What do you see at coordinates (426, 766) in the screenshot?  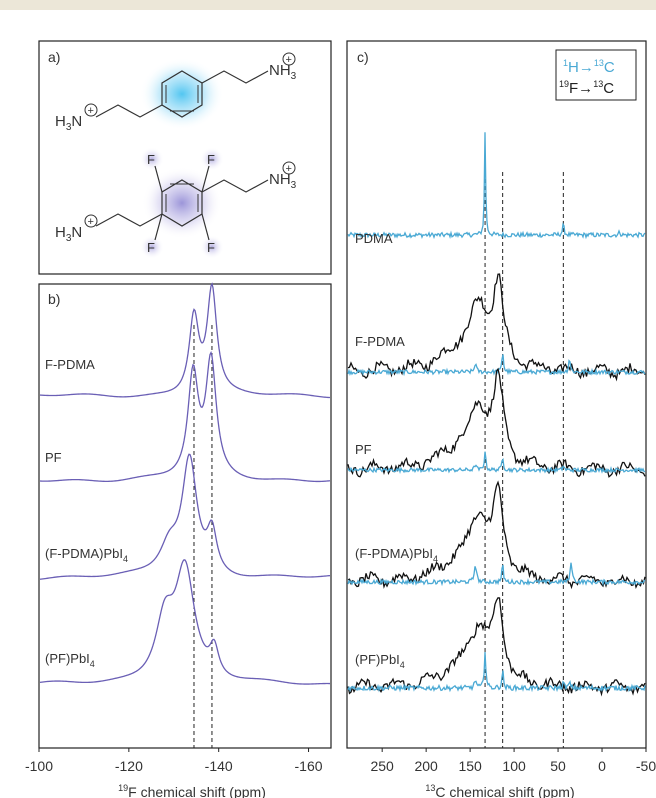 I see `x-tick-label: 200` at bounding box center [426, 766].